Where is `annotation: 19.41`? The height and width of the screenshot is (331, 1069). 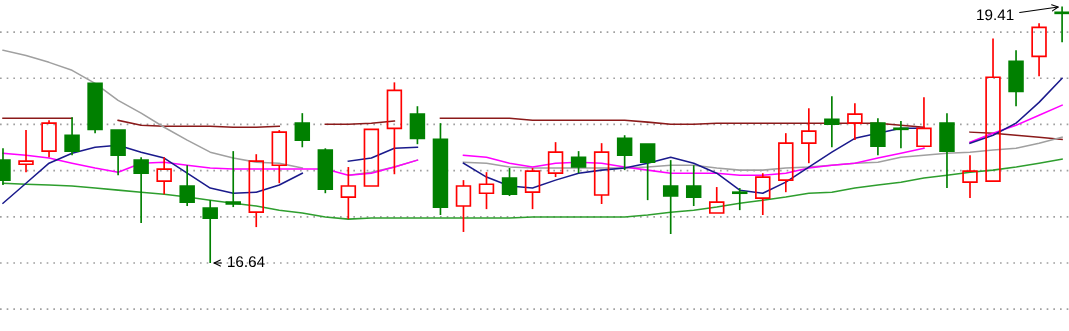
annotation: 19.41 is located at coordinates (995, 15).